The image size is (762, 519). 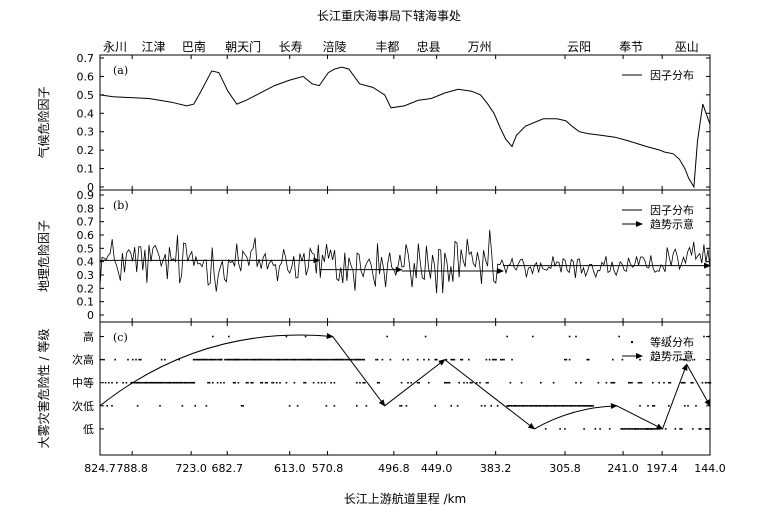 What do you see at coordinates (86, 248) in the screenshot?
I see `y-tick-label-b-5: 0.5` at bounding box center [86, 248].